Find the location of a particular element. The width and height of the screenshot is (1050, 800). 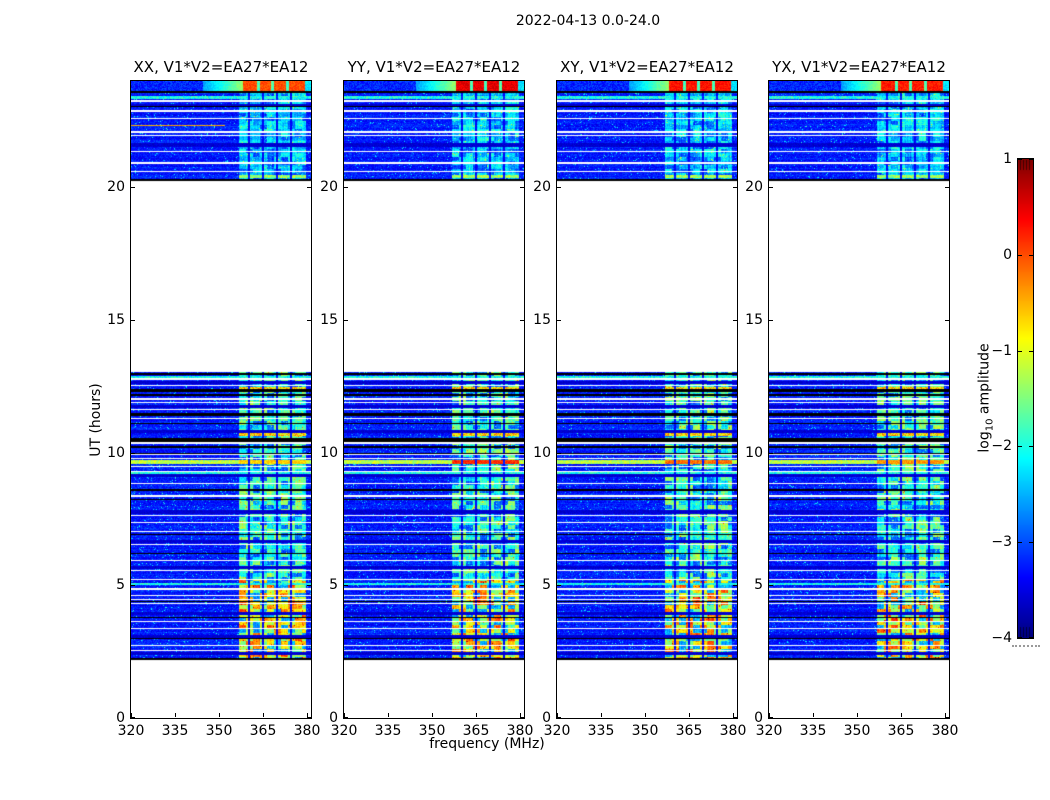

colorbar-underflow-dots is located at coordinates (1026, 646).